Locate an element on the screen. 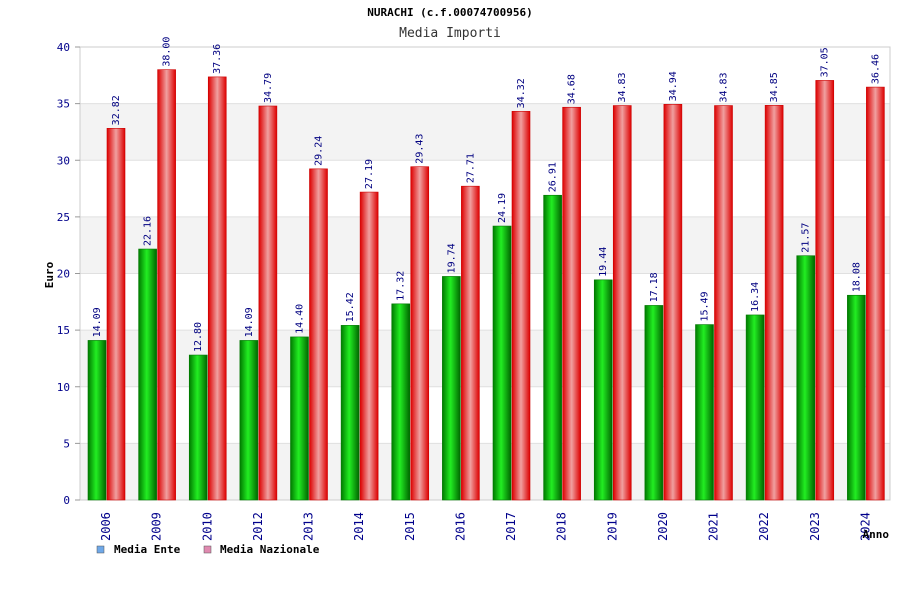  bar-media-nazionale-2016 is located at coordinates (470, 343).